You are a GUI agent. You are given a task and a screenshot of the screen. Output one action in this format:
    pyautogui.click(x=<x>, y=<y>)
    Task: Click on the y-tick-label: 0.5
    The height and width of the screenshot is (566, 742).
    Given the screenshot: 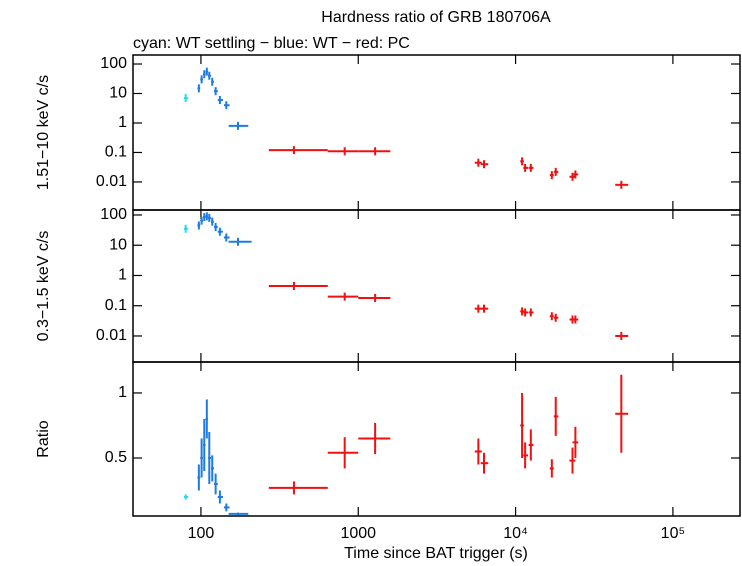 What is the action you would take?
    pyautogui.click(x=116, y=457)
    